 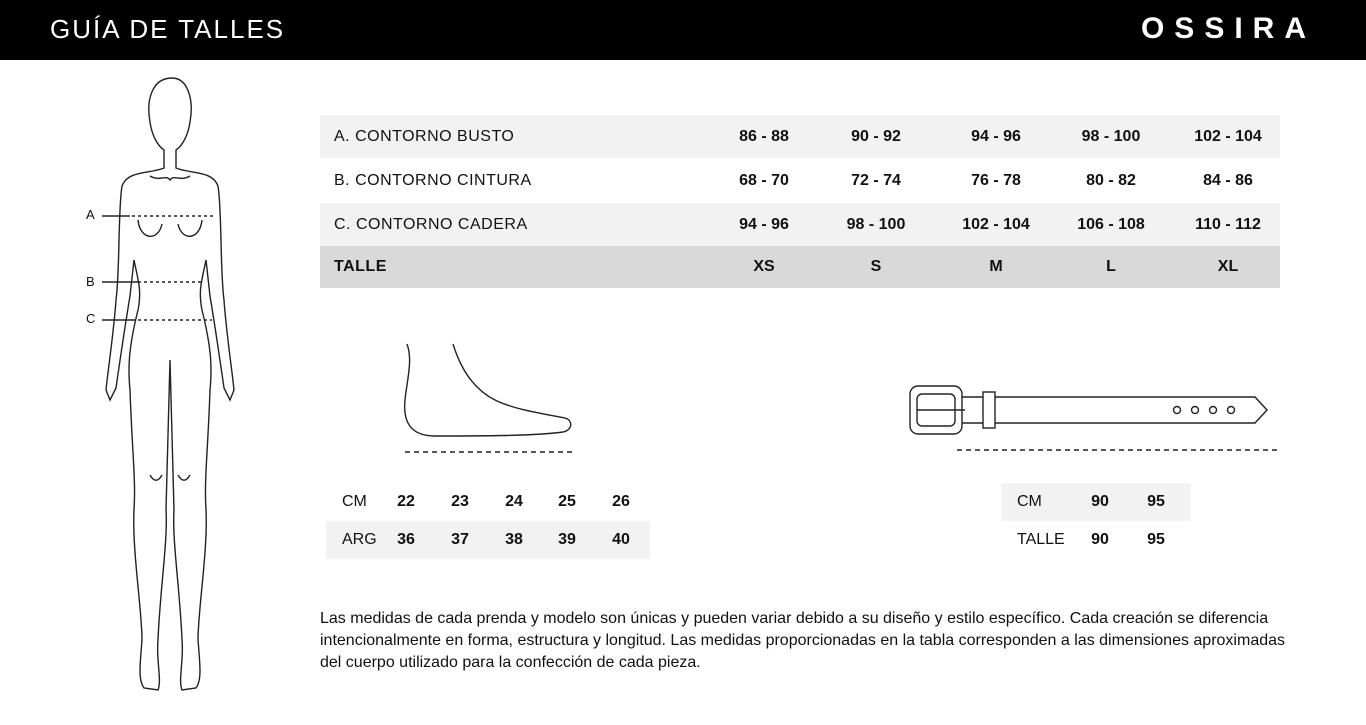 I want to click on cell: 36, so click(x=406, y=539).